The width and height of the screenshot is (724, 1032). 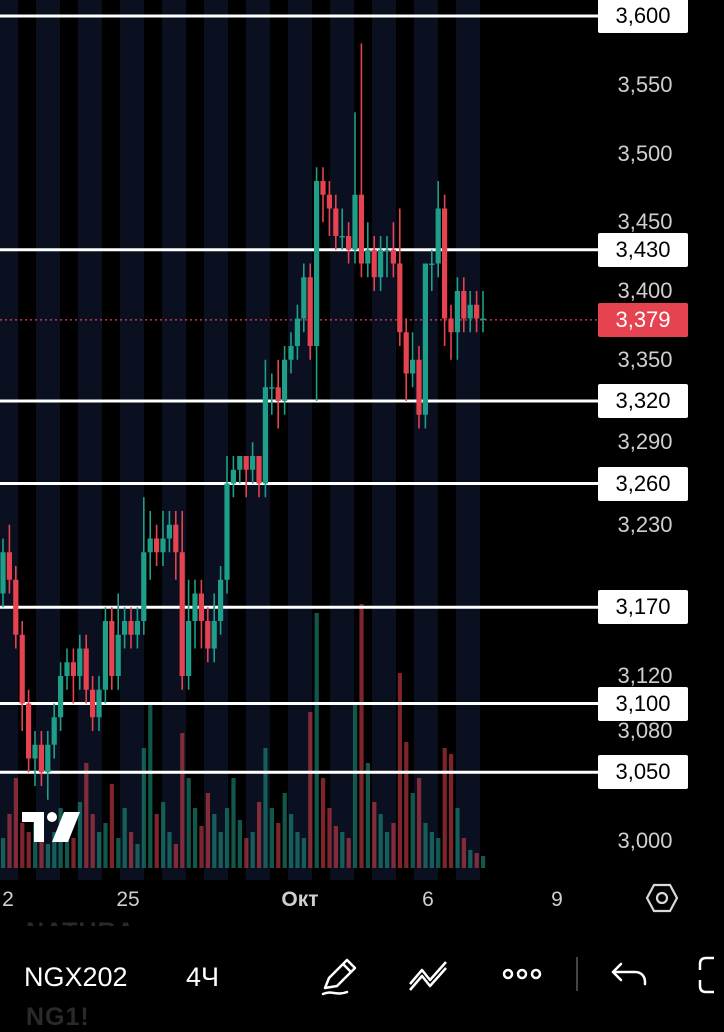 What do you see at coordinates (645, 524) in the screenshot?
I see `price-tick-label: 3,230` at bounding box center [645, 524].